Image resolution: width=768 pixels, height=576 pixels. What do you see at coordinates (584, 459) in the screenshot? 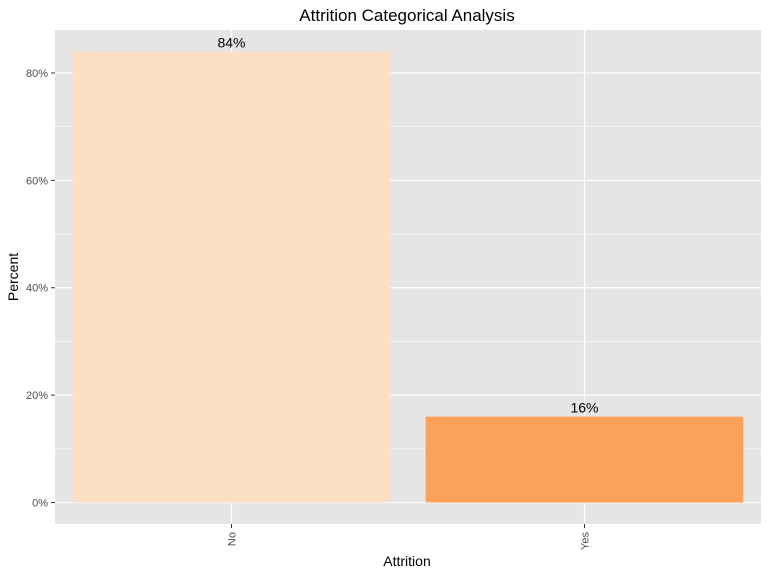
I see `bar-yes` at bounding box center [584, 459].